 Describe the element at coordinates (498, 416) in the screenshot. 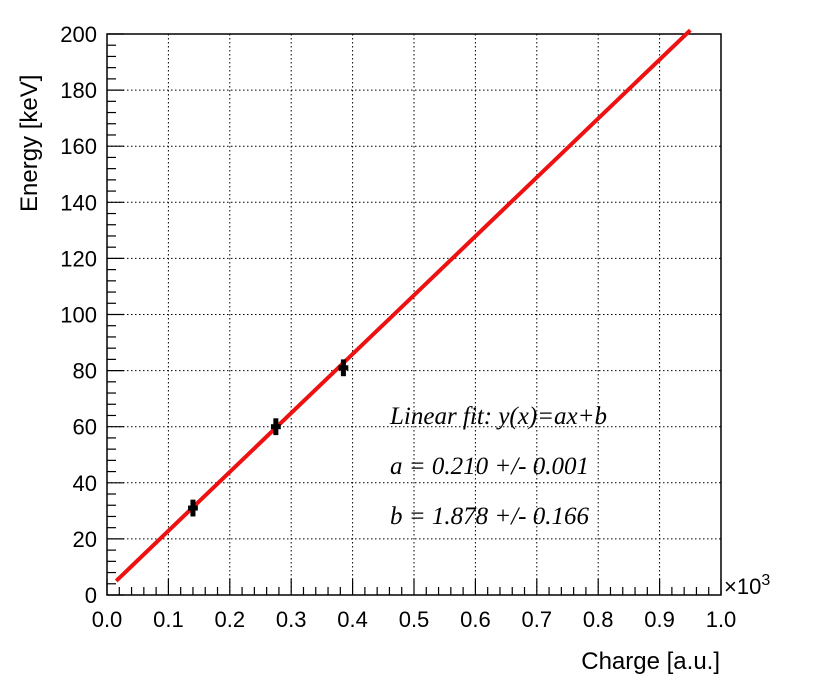

I see `fit-annotation-title: Linear fit: y(x)=ax+b` at that location.